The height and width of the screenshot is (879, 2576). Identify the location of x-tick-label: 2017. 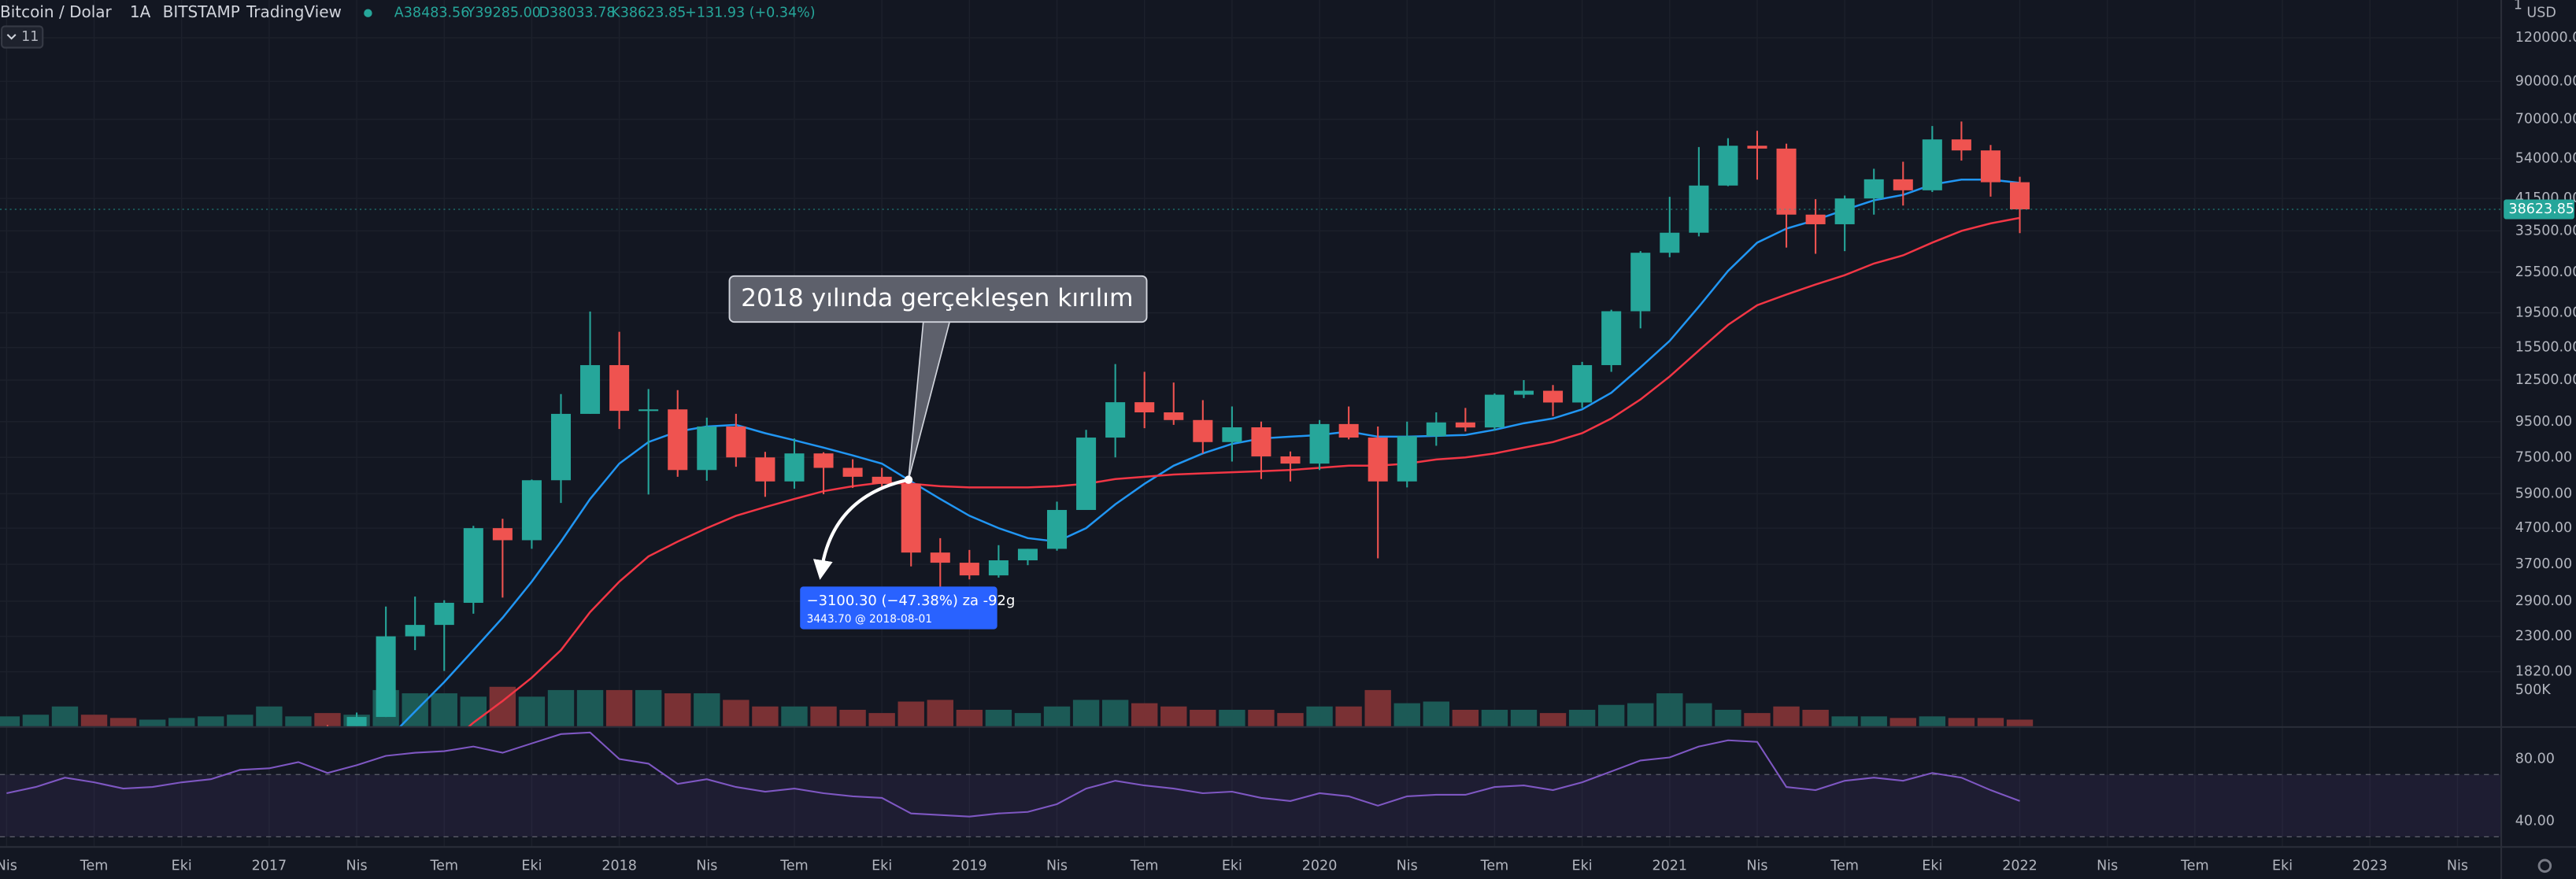
(269, 865).